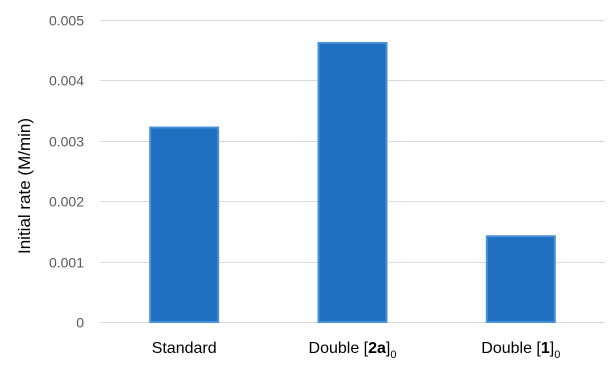  What do you see at coordinates (66, 172) in the screenshot?
I see `y-axis-ticks: 0 0.001 0.002 0.003 0.004 0.005` at bounding box center [66, 172].